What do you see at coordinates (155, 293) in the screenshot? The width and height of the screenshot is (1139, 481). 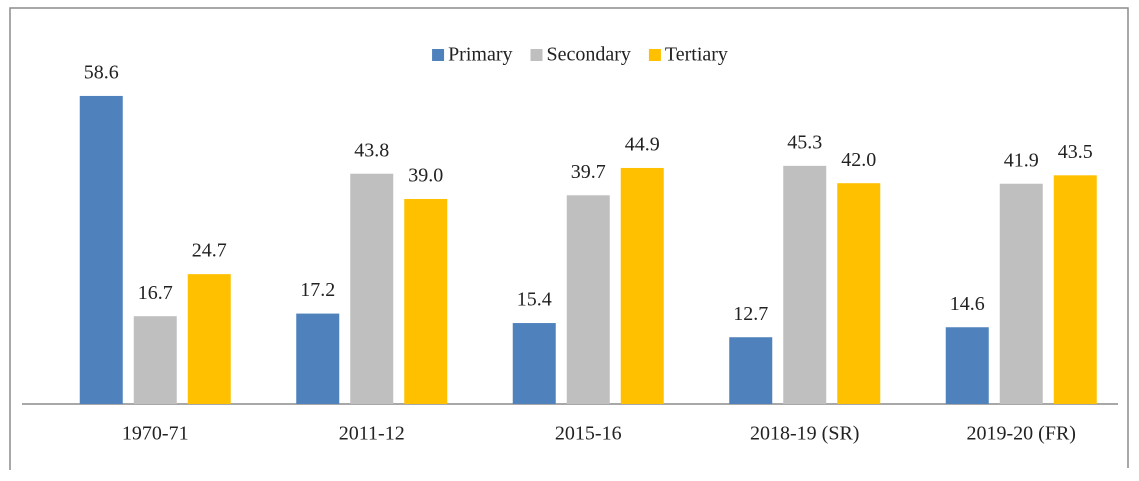 I see `data-label: 16.7` at bounding box center [155, 293].